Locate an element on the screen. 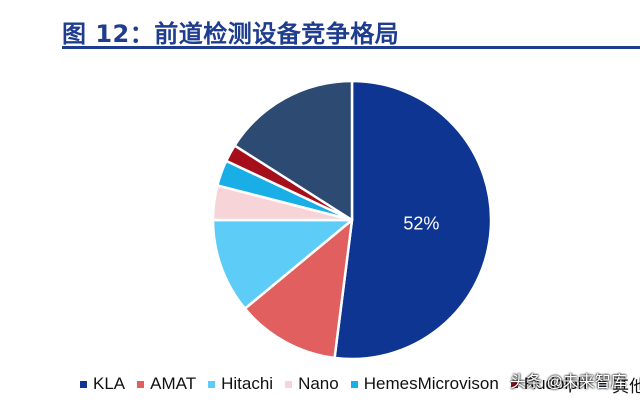 The image size is (640, 401). legend-item-hitachi: Hitachi is located at coordinates (240, 384).